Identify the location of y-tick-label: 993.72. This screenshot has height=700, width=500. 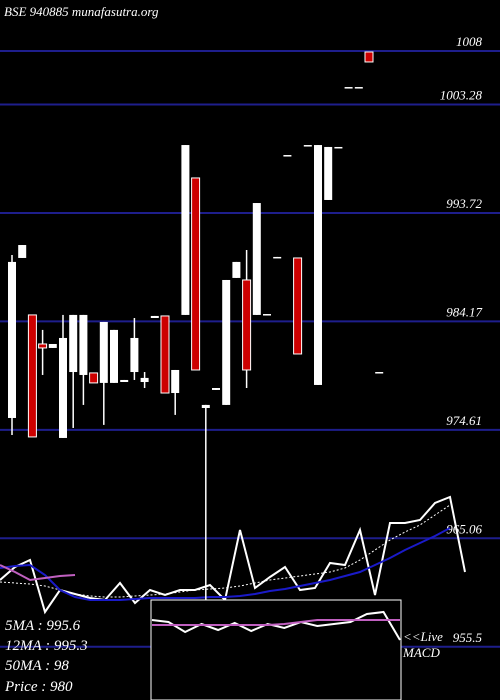
(464, 203).